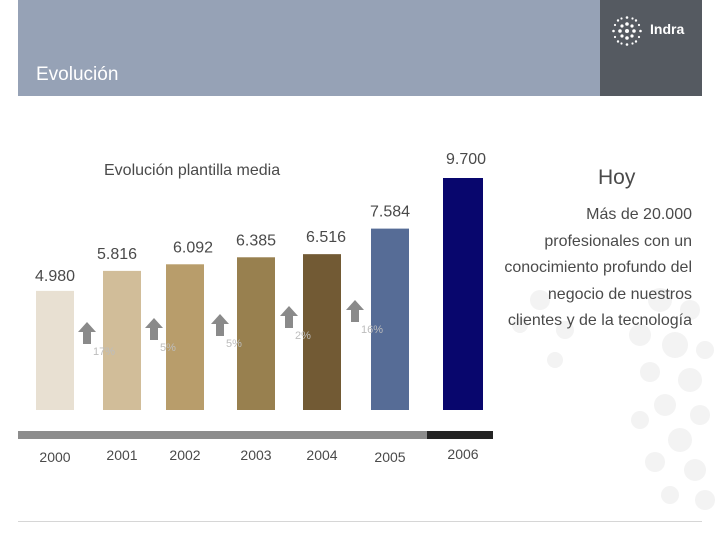 The width and height of the screenshot is (720, 540). What do you see at coordinates (390, 212) in the screenshot?
I see `bar-value-label: 7.584` at bounding box center [390, 212].